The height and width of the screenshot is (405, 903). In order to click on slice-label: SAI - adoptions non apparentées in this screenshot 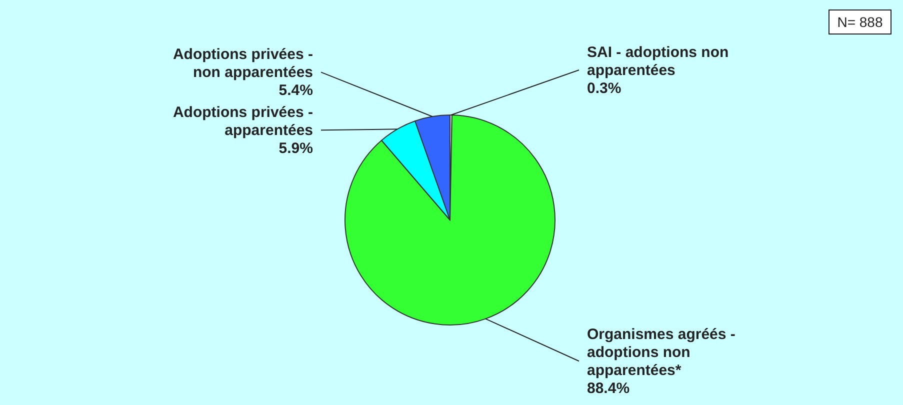, I will do `click(658, 62)`.